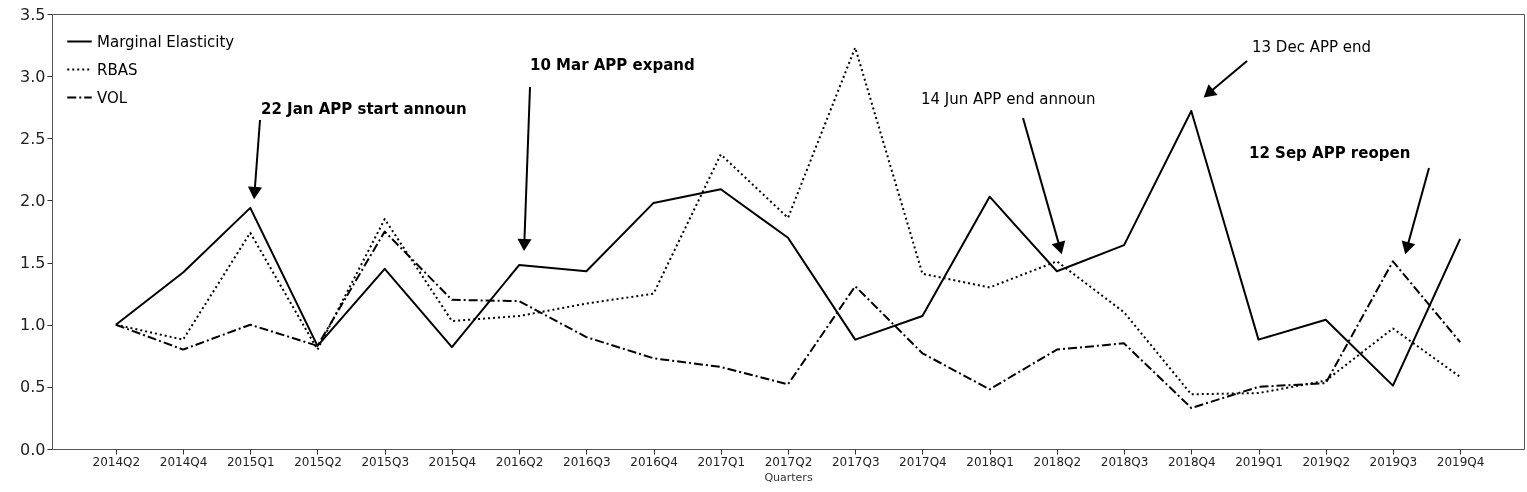  Describe the element at coordinates (587, 461) in the screenshot. I see `x-tick-label: 2016Q3` at that location.